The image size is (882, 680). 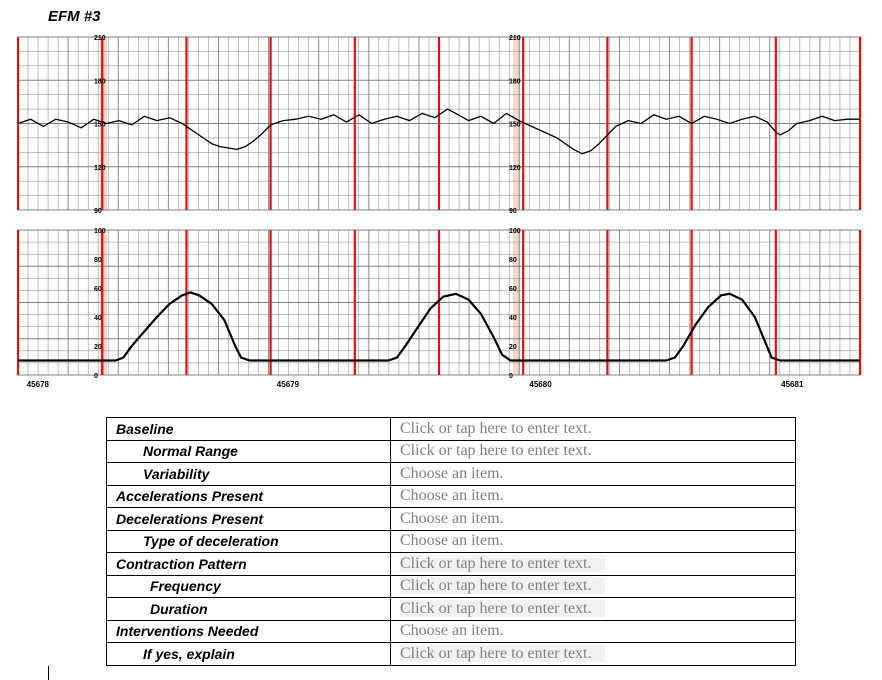 I want to click on normal-range-field: Click or tap here to enter text., so click(x=593, y=451).